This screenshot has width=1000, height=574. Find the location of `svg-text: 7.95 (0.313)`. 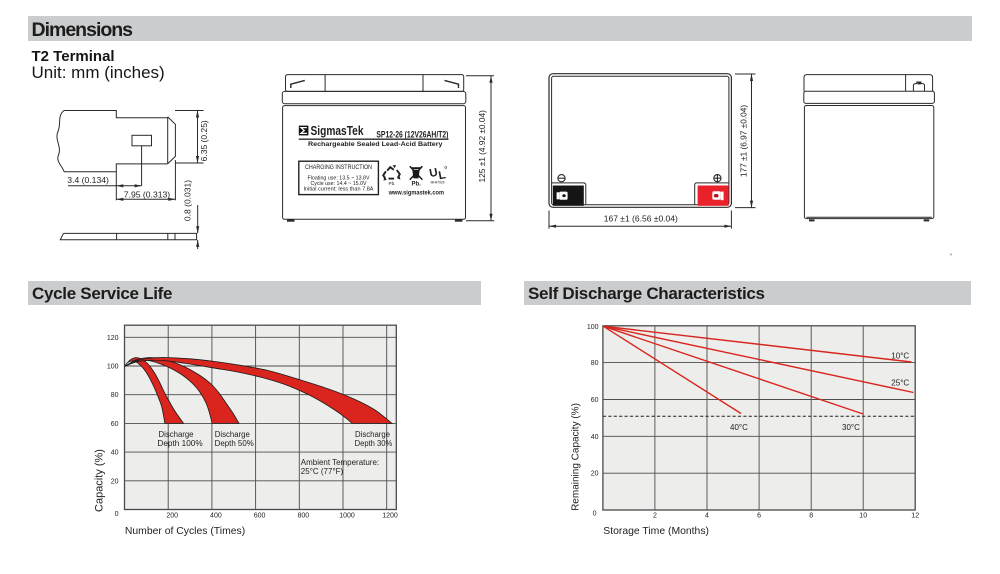

svg-text: 7.95 (0.313) is located at coordinates (147, 195).